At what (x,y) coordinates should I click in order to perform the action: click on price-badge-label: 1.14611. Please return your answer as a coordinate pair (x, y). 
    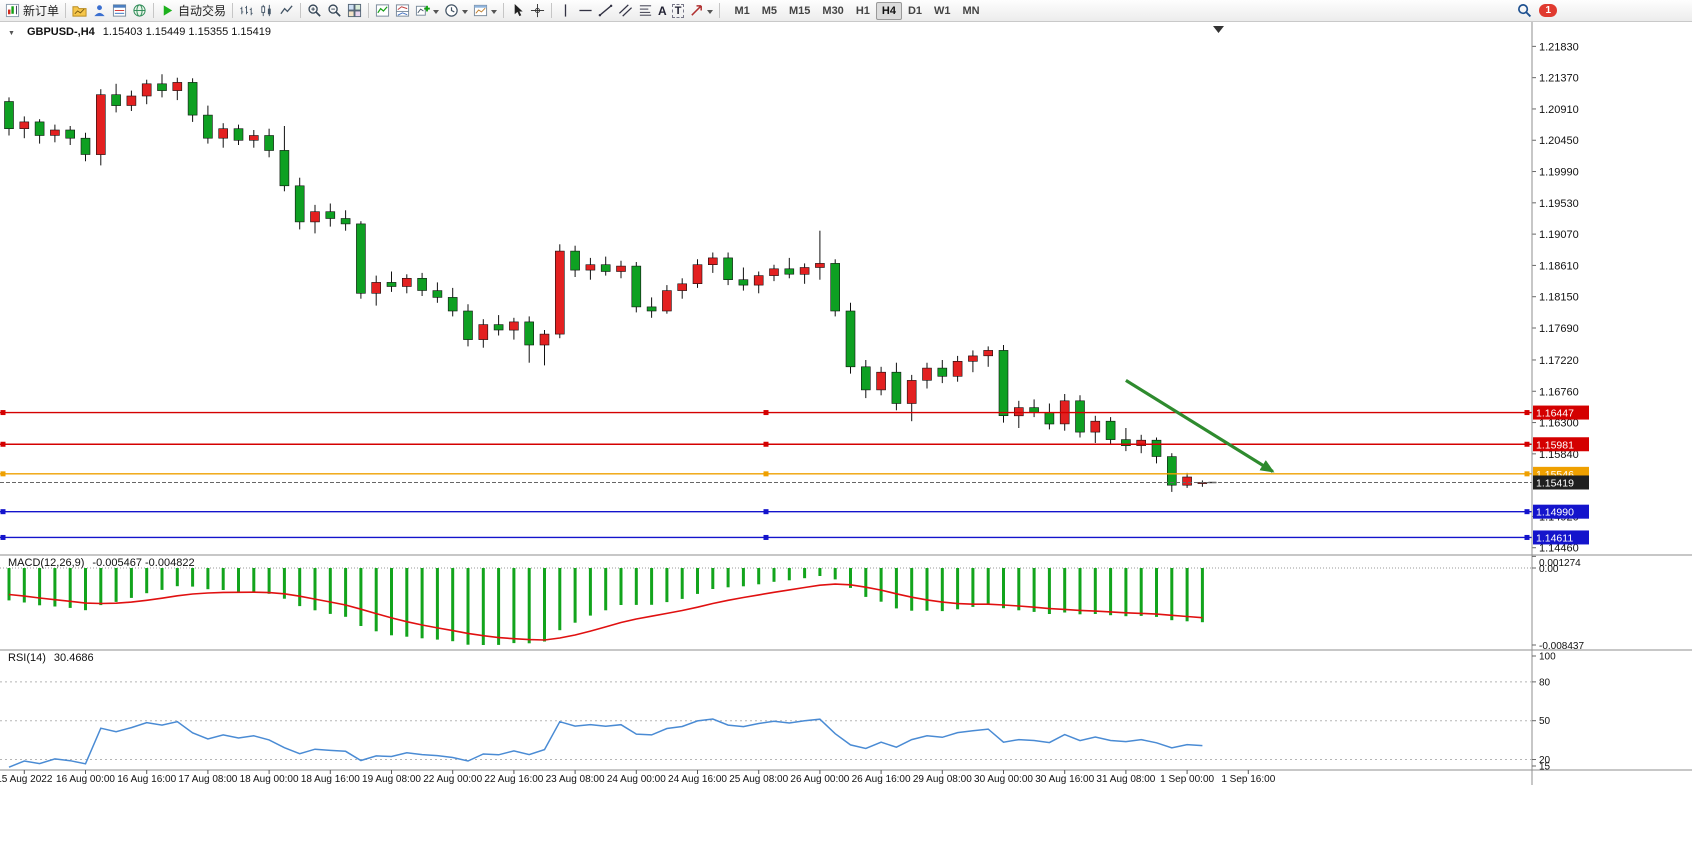
    Looking at the image, I should click on (1554, 538).